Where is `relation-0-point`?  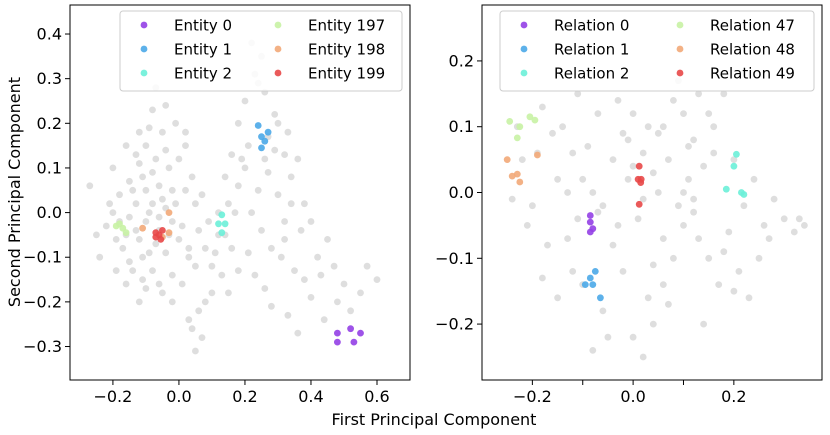
relation-0-point is located at coordinates (590, 232).